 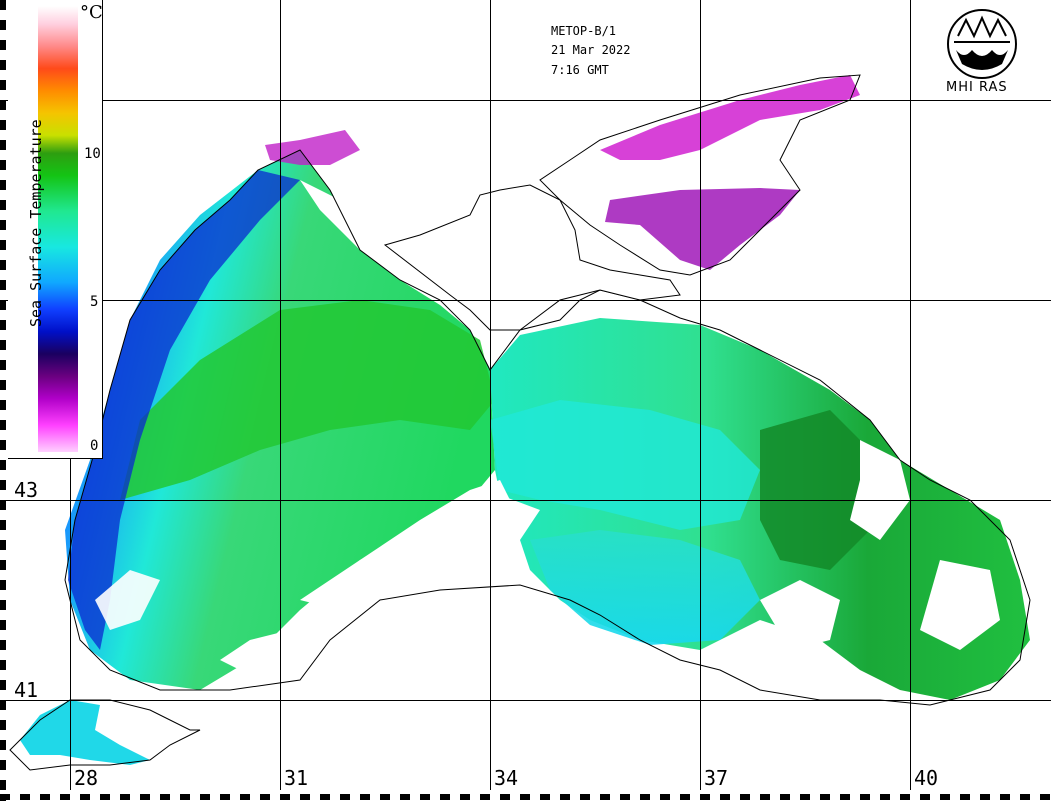 What do you see at coordinates (94, 446) in the screenshot?
I see `tick-label-0: 0` at bounding box center [94, 446].